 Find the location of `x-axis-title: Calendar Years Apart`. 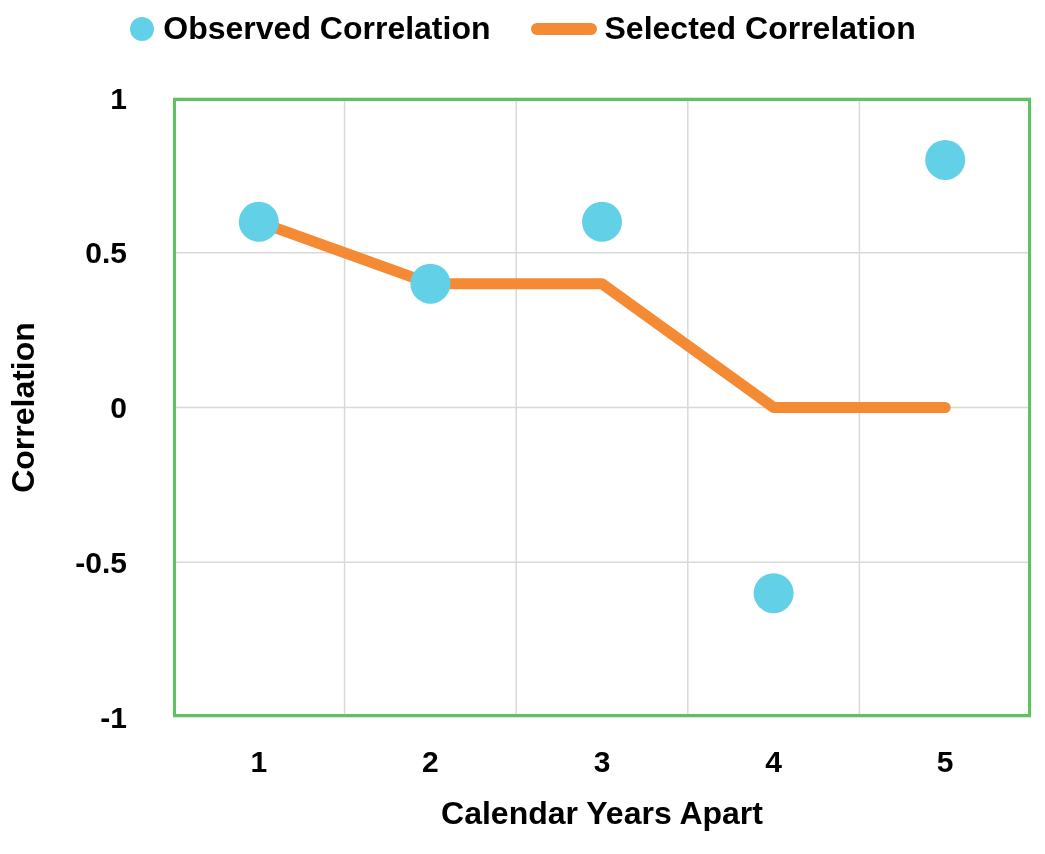

x-axis-title: Calendar Years Apart is located at coordinates (602, 813).